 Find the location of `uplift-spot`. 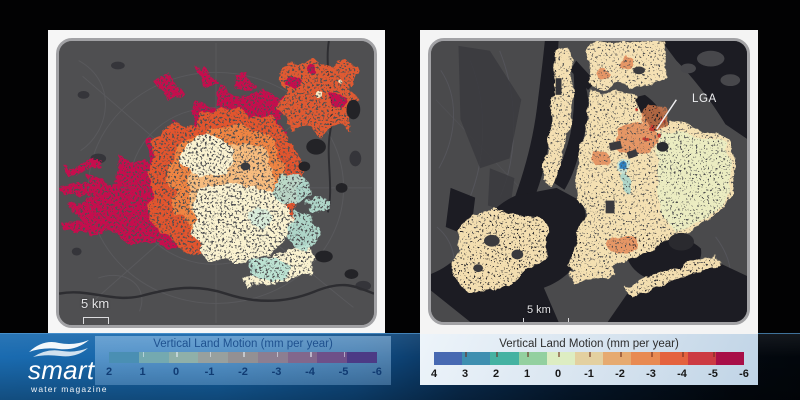

uplift-spot is located at coordinates (624, 178).